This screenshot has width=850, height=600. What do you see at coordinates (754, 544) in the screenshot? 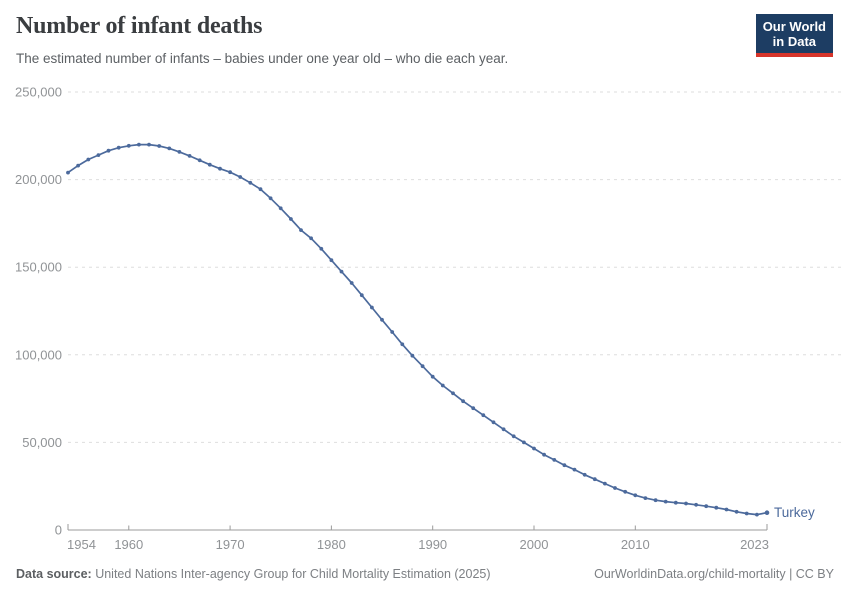
I see `x-axis-label: 2023` at bounding box center [754, 544].